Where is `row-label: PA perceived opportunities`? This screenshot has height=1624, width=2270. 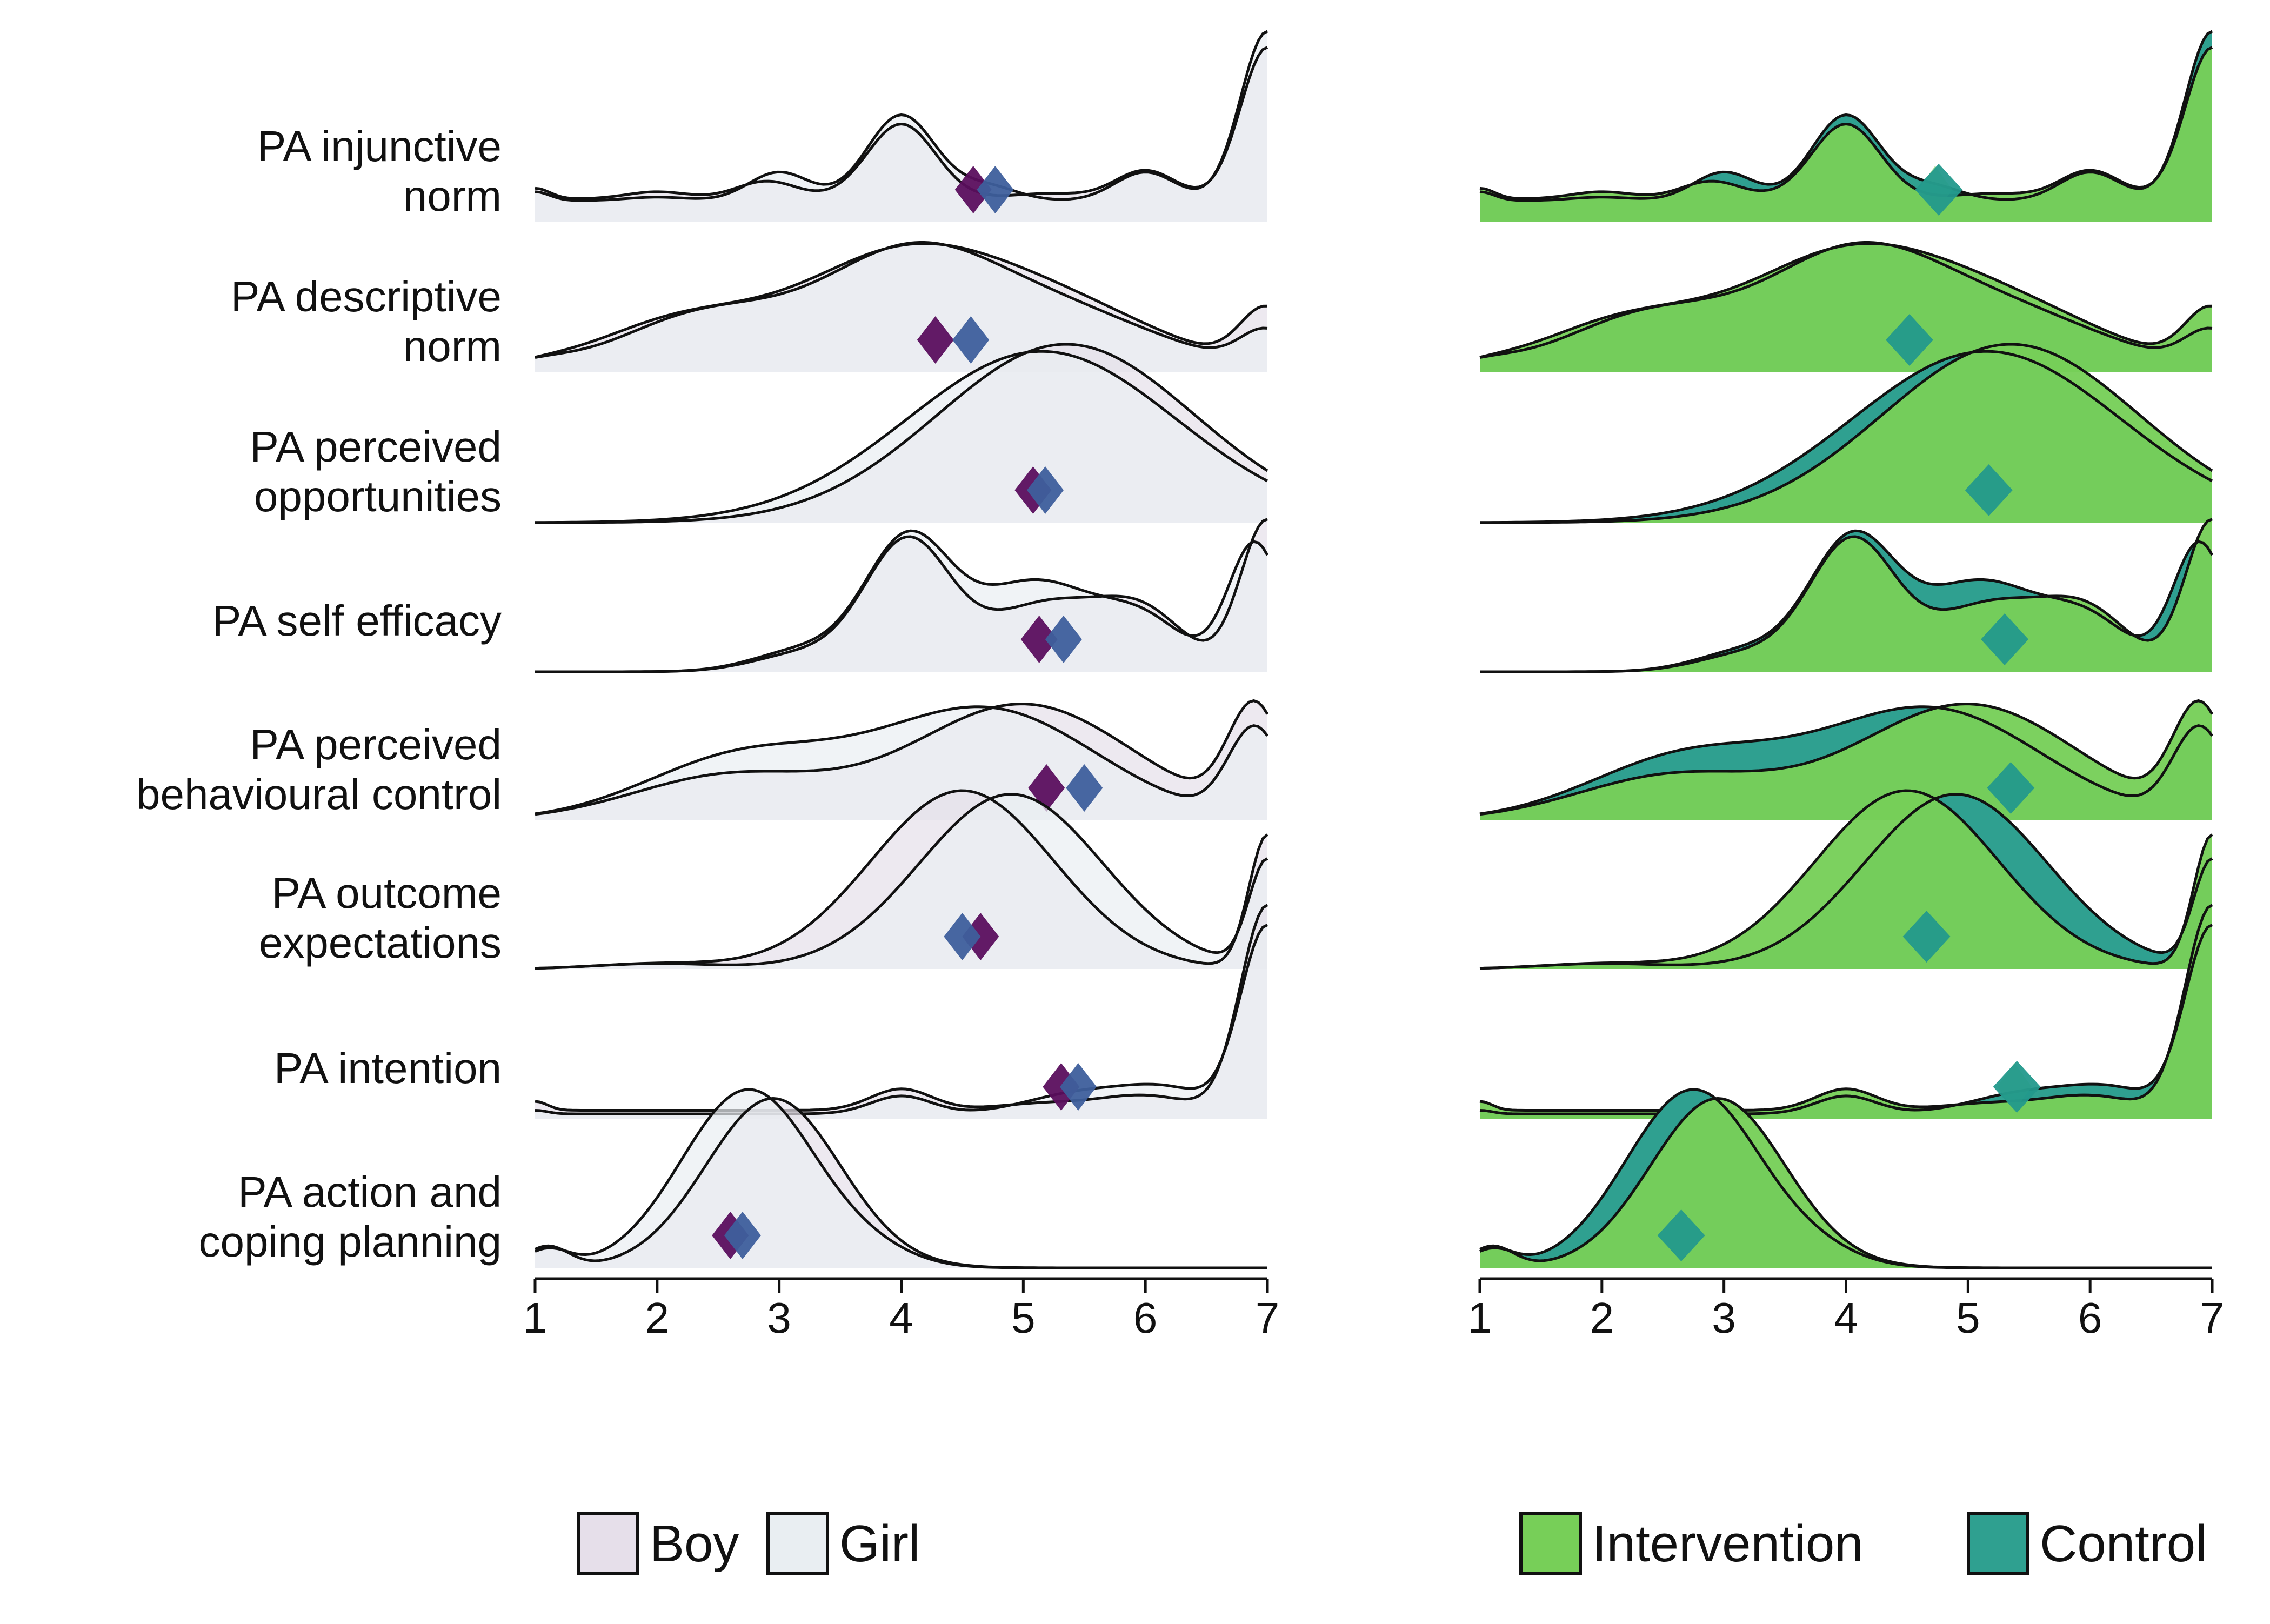 row-label: PA perceived opportunities is located at coordinates (376, 472).